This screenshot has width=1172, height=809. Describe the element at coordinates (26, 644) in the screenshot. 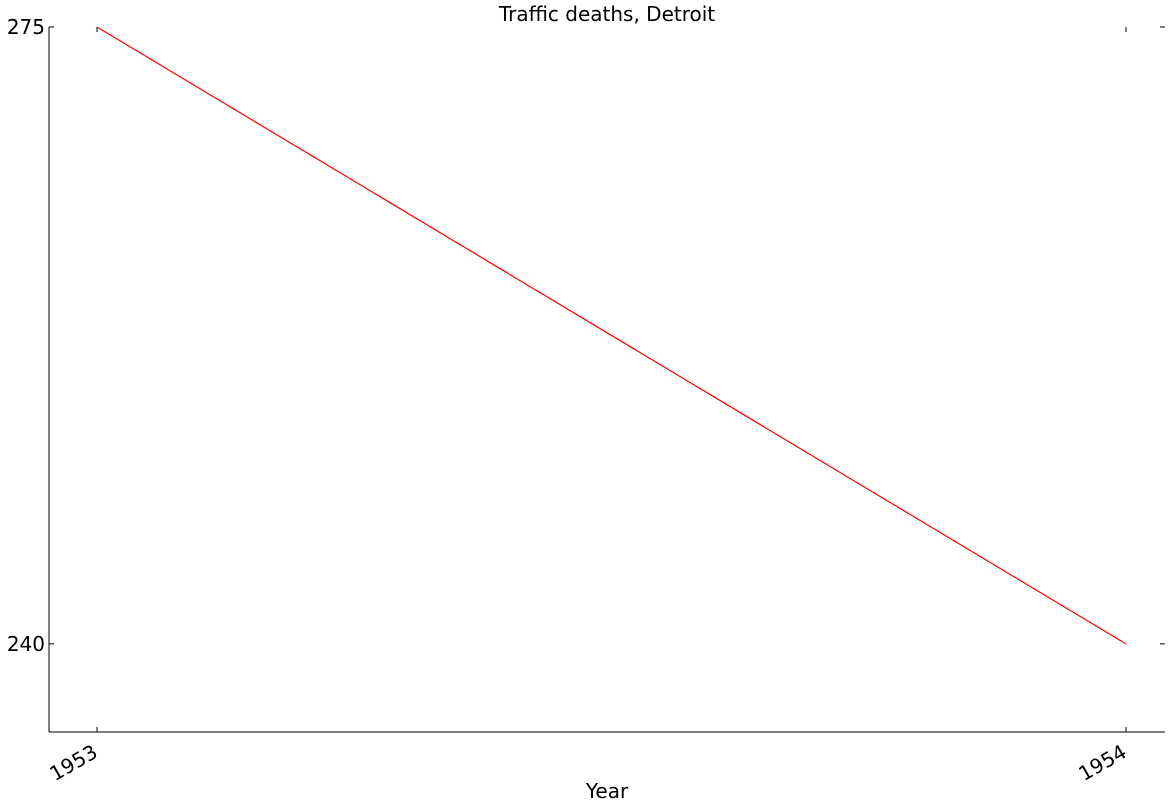

I see `y-tick-label: 240` at that location.